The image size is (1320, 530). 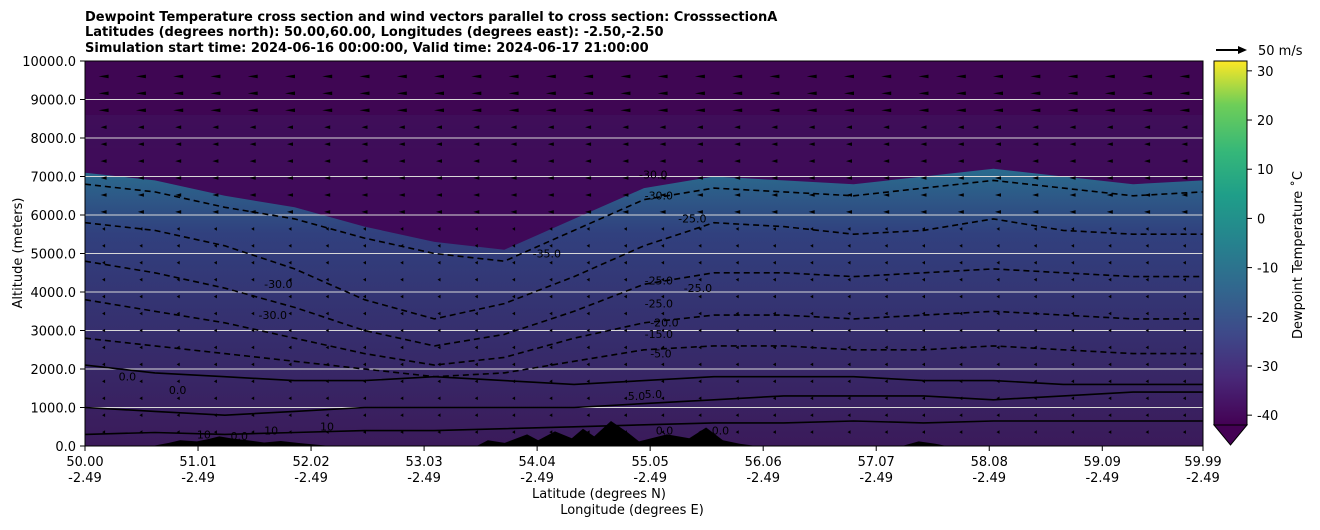 What do you see at coordinates (1267, 318) in the screenshot?
I see `colorbar-tick-label: -20` at bounding box center [1267, 318].